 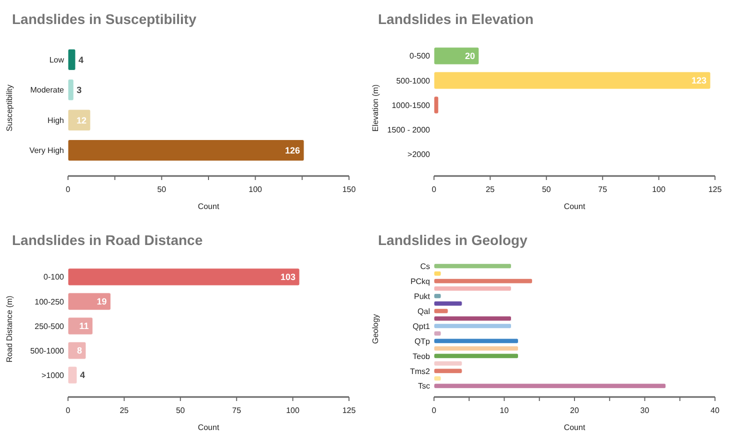 I want to click on y-tick-label: Qpt1, so click(x=421, y=326).